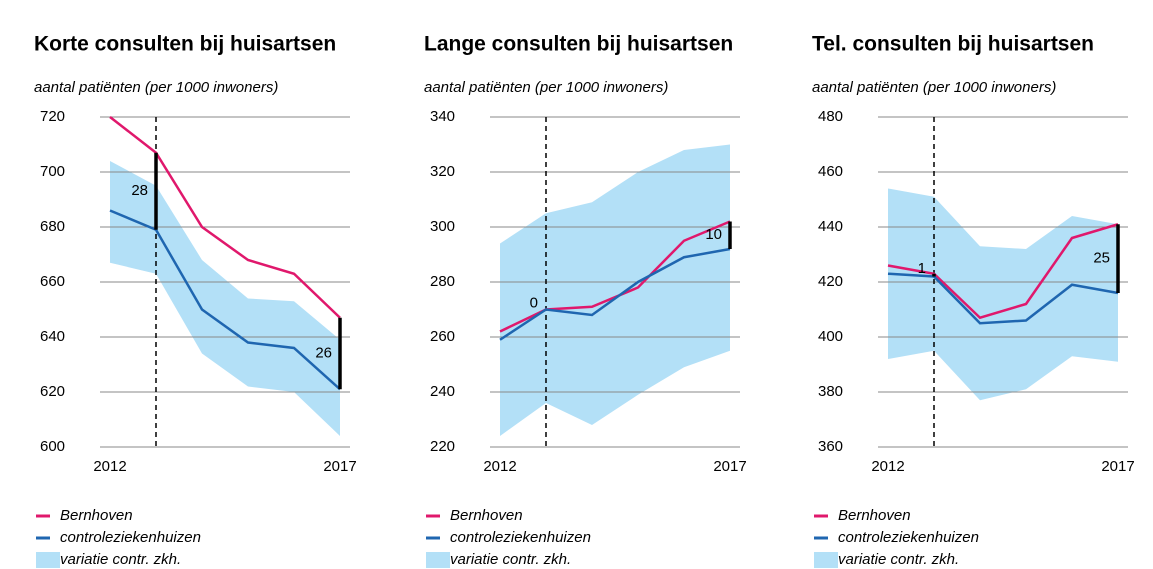 The width and height of the screenshot is (1153, 569). Describe the element at coordinates (52, 391) in the screenshot. I see `y-tick-label: 620` at that location.